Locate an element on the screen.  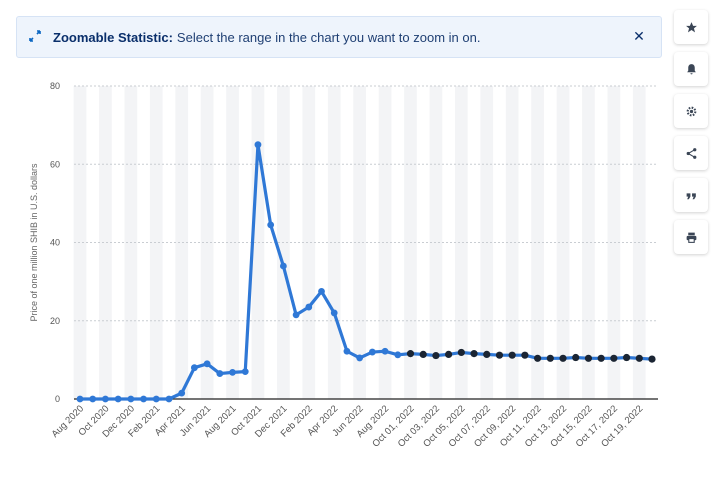
banner-title: Zoomable Statistic: is located at coordinates (113, 37).